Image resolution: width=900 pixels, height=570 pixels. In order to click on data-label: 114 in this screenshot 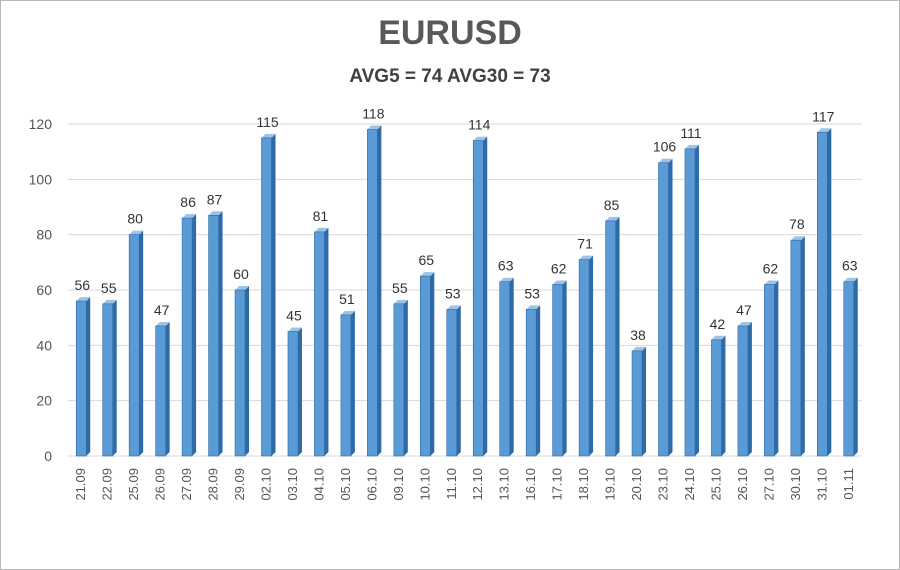, I will do `click(479, 125)`.